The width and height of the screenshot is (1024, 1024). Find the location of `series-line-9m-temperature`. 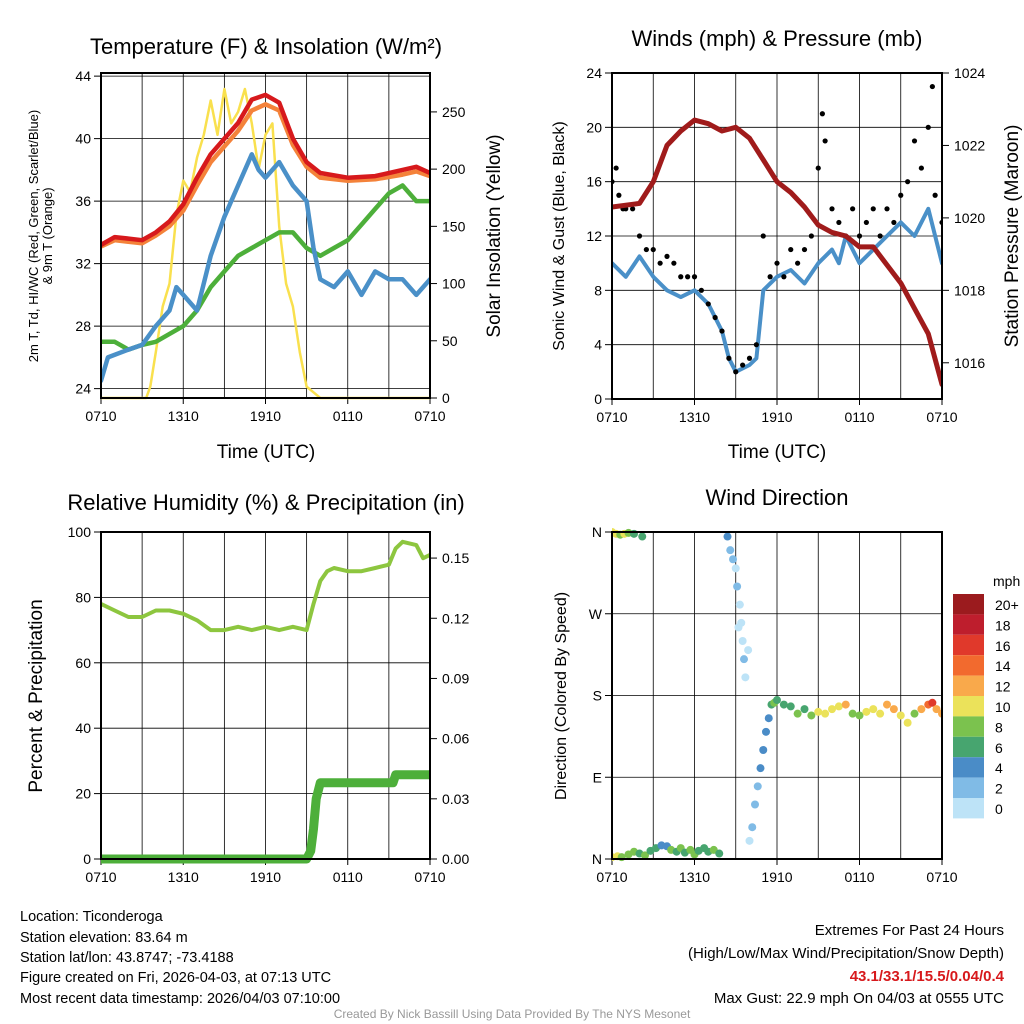

series-line-9m-temperature is located at coordinates (265, 175).